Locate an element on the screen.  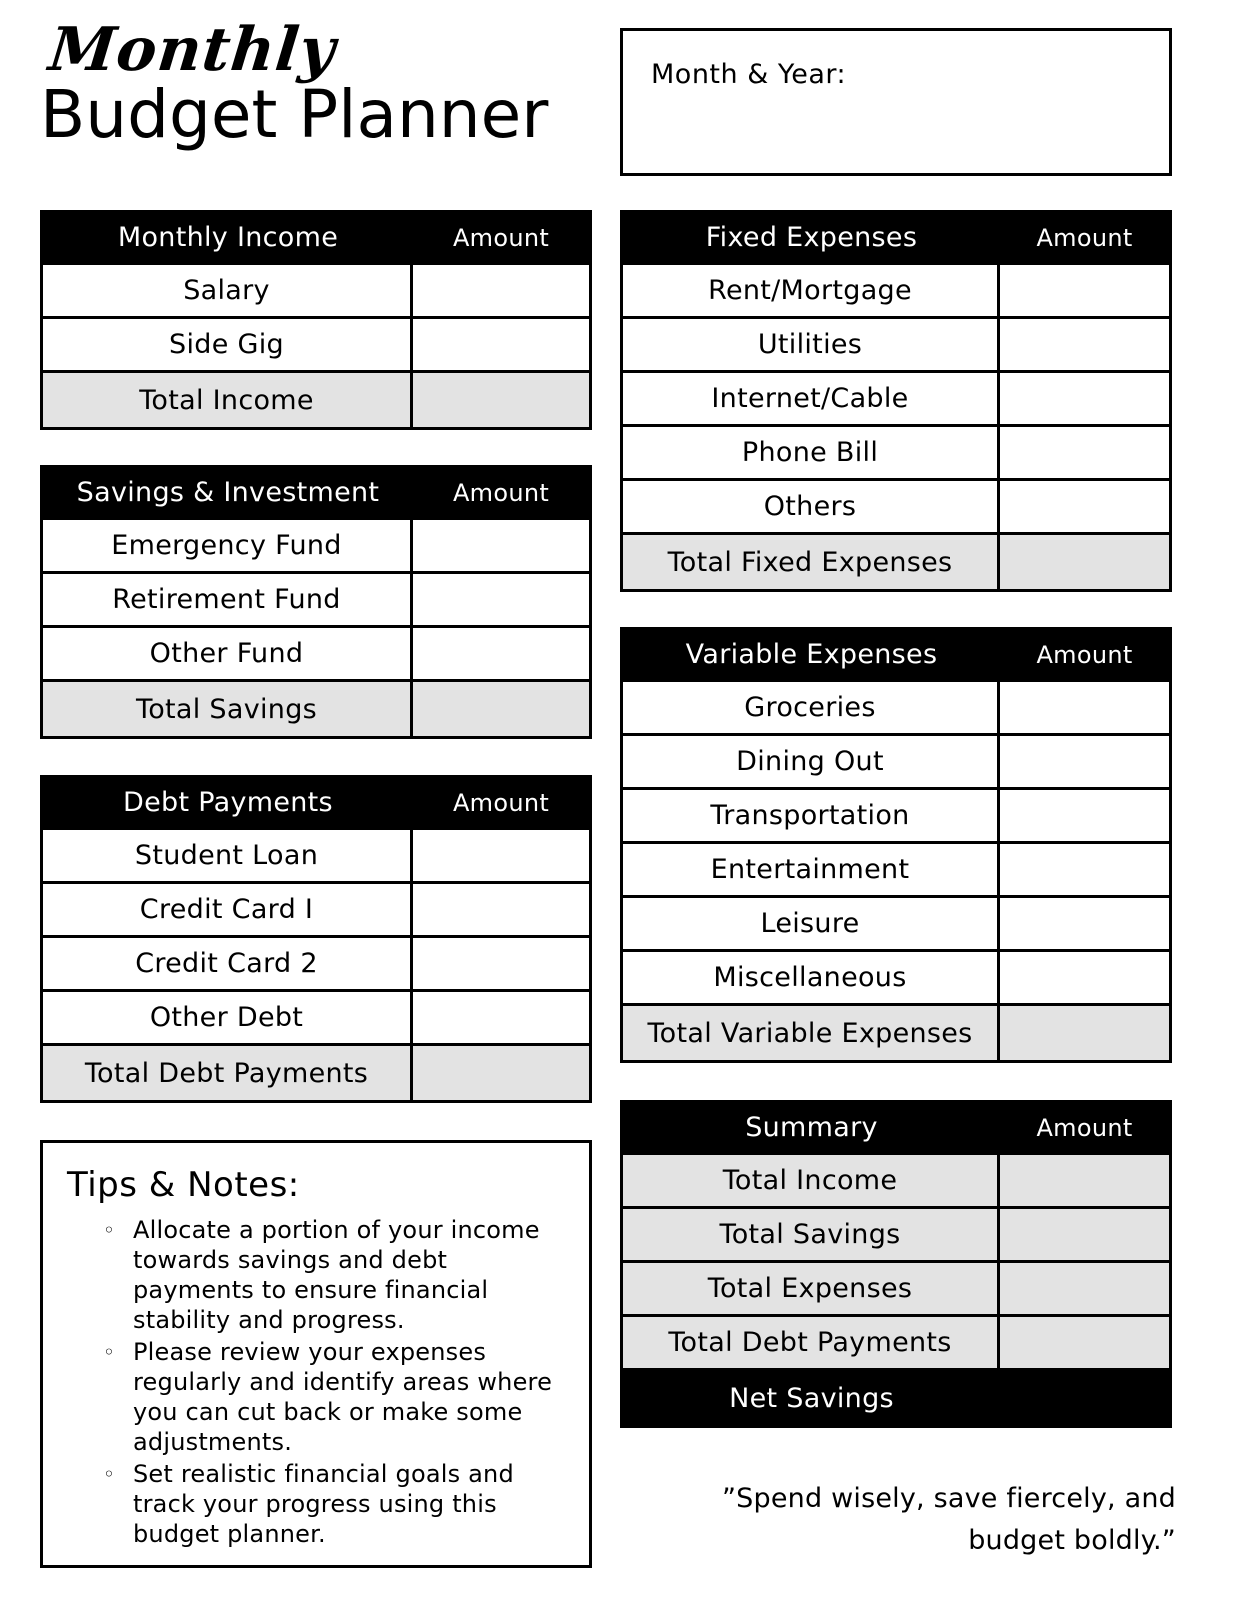
row-label: Entertainment is located at coordinates (811, 869).